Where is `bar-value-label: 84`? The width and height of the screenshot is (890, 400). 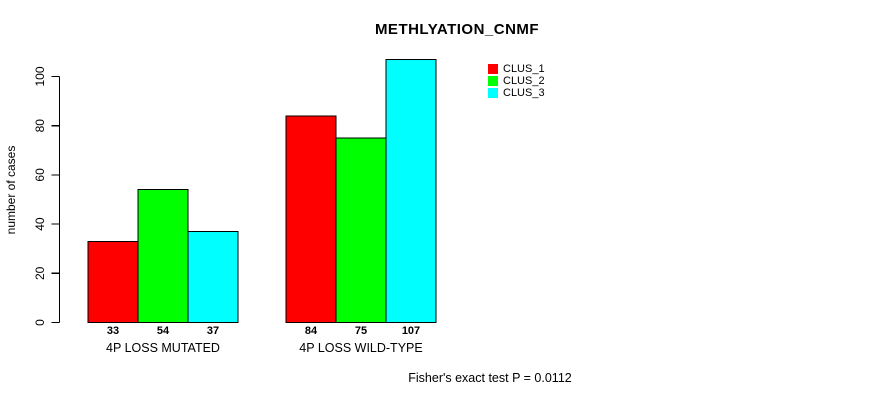 bar-value-label: 84 is located at coordinates (311, 331).